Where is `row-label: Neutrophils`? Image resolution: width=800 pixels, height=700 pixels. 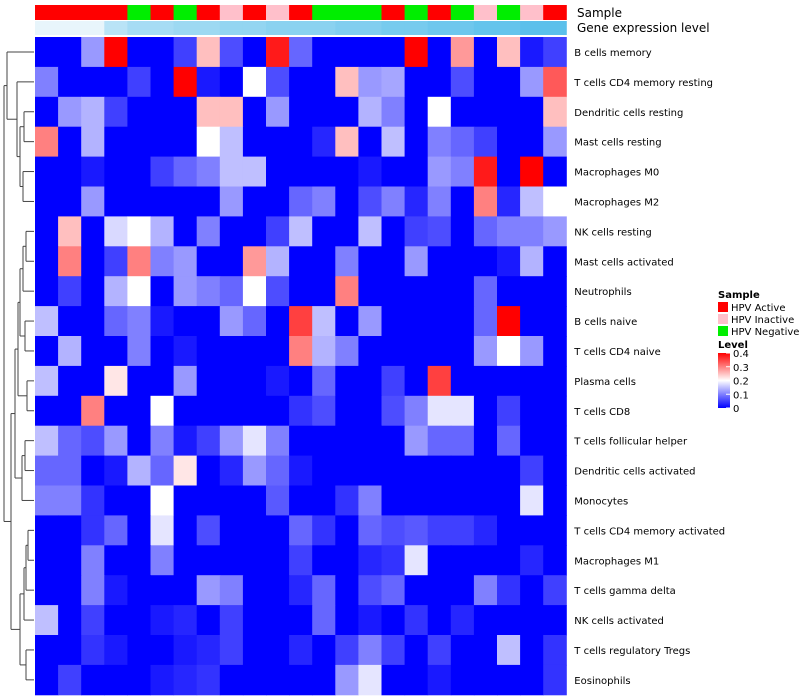 row-label: Neutrophils is located at coordinates (602, 292).